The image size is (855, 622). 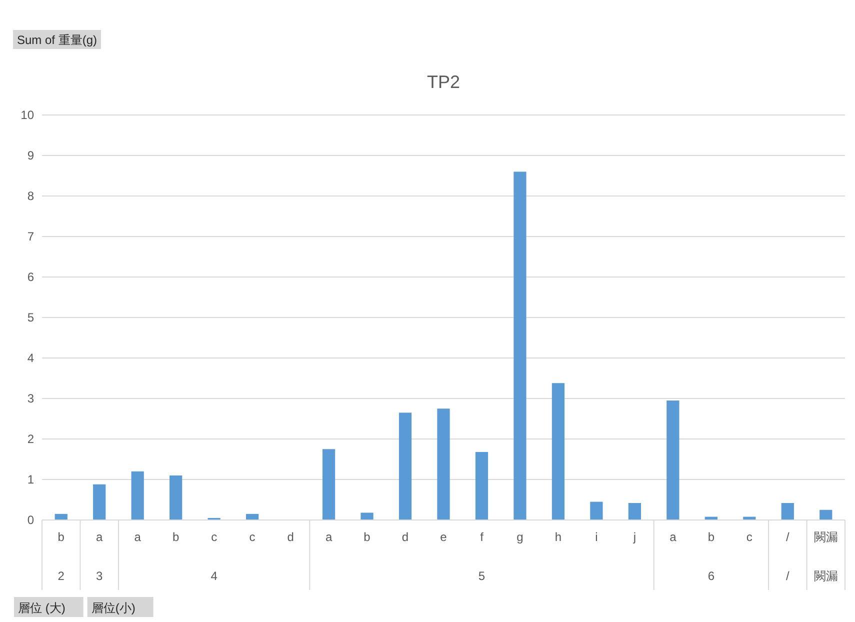 I want to click on y-tick-label: 6, so click(x=30, y=277).